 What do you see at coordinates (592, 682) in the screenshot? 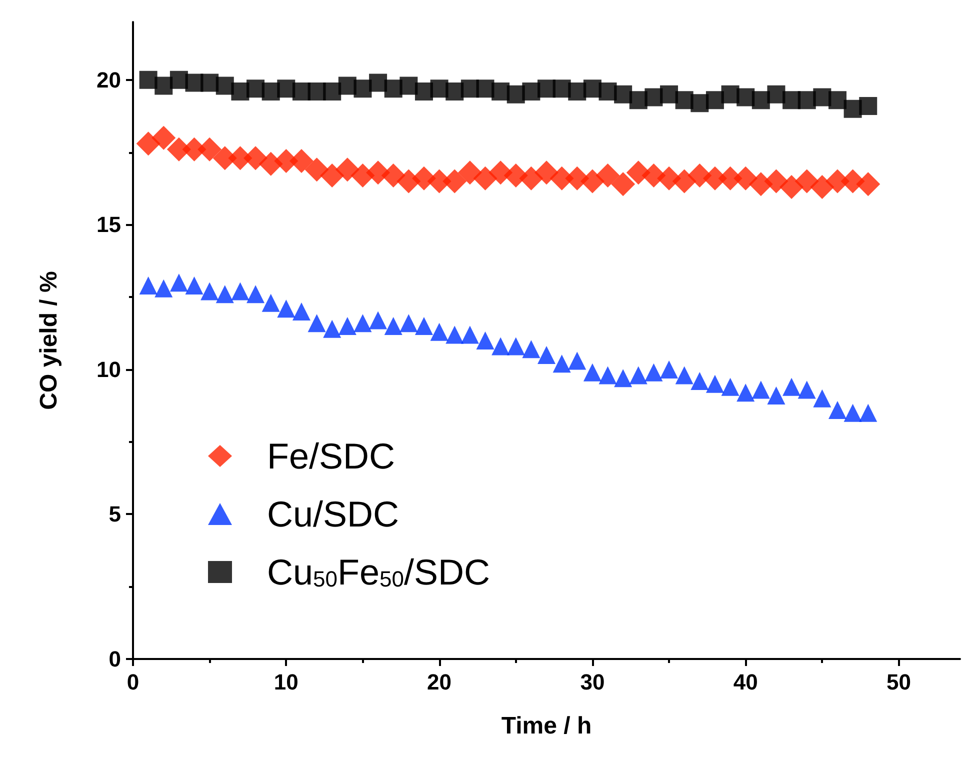
I see `x-tick-label: 30` at bounding box center [592, 682].